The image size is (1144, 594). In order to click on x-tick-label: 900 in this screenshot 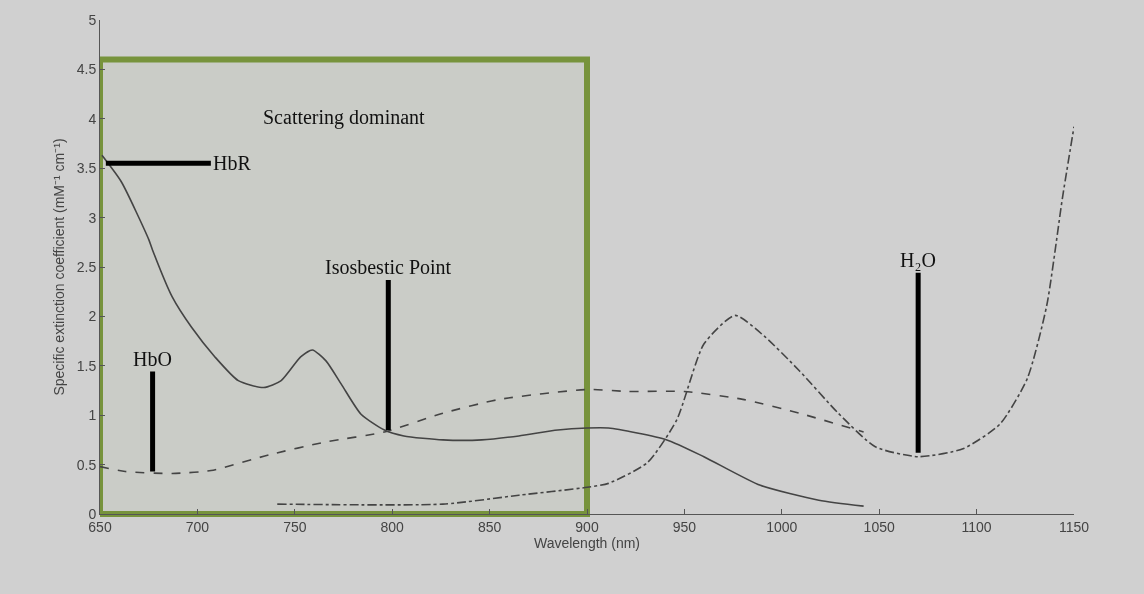, I will do `click(587, 526)`.